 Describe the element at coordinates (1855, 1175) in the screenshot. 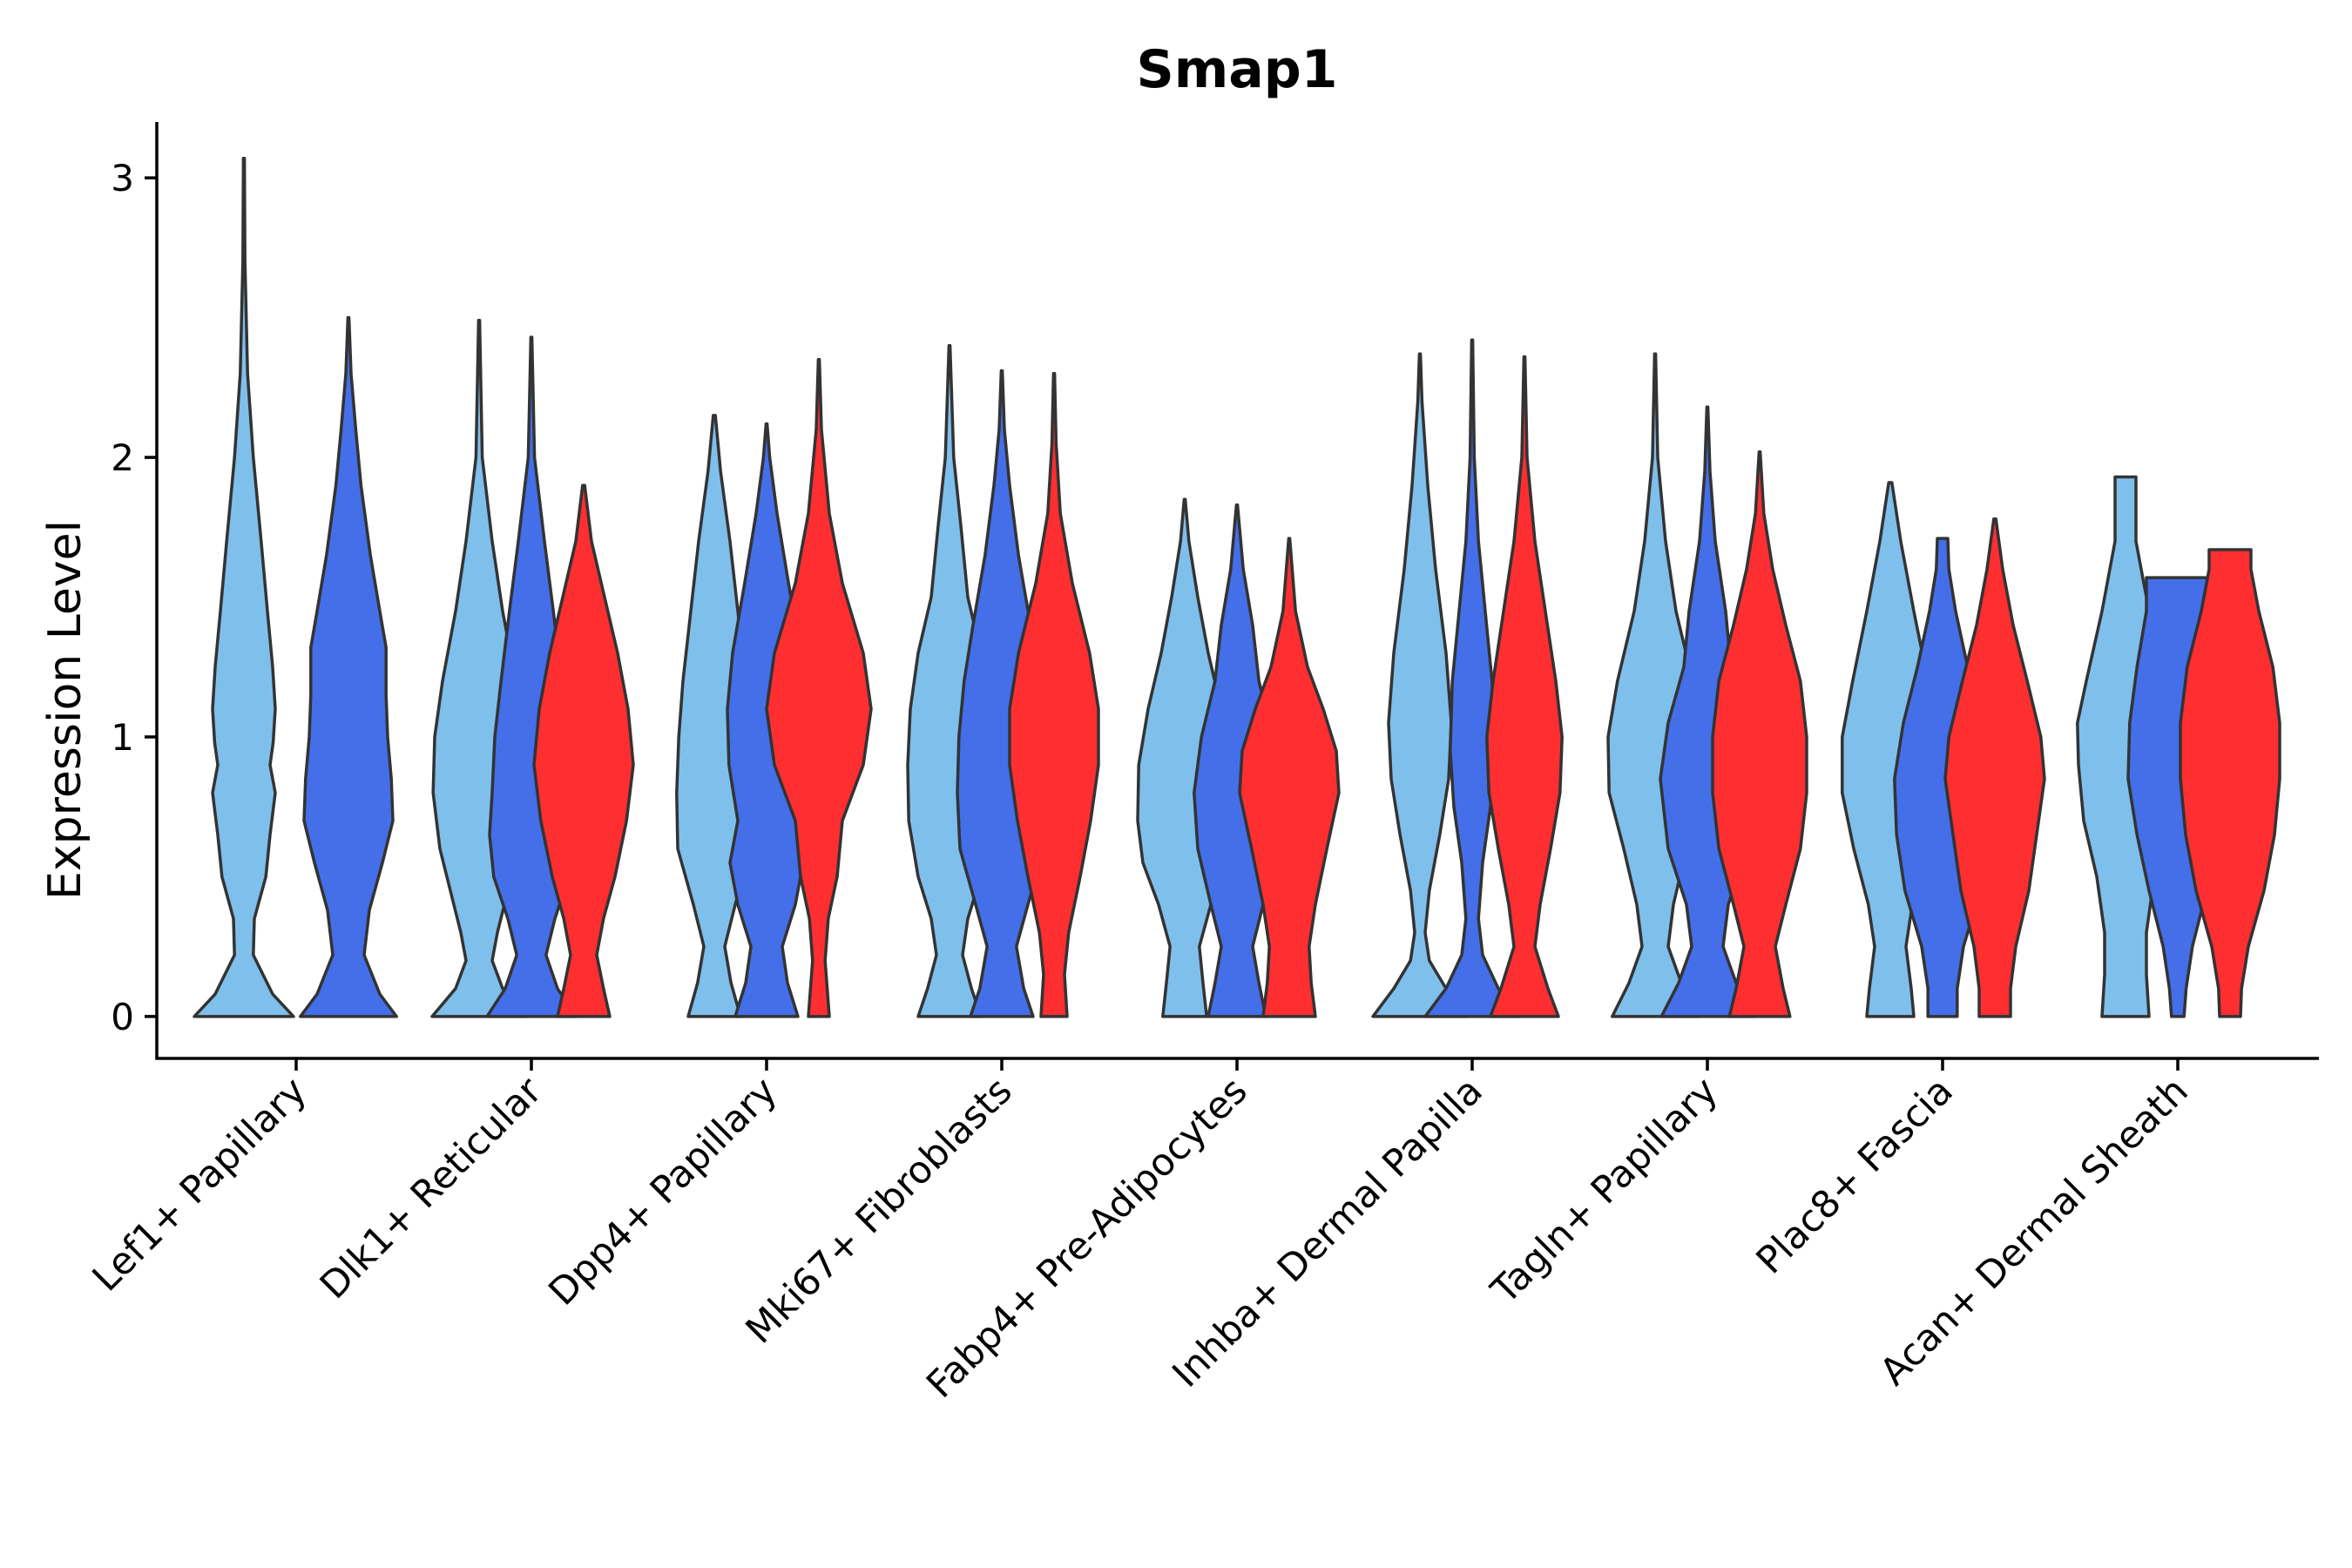

I see `x-tick-label-8: Plac8+ Fascia` at that location.